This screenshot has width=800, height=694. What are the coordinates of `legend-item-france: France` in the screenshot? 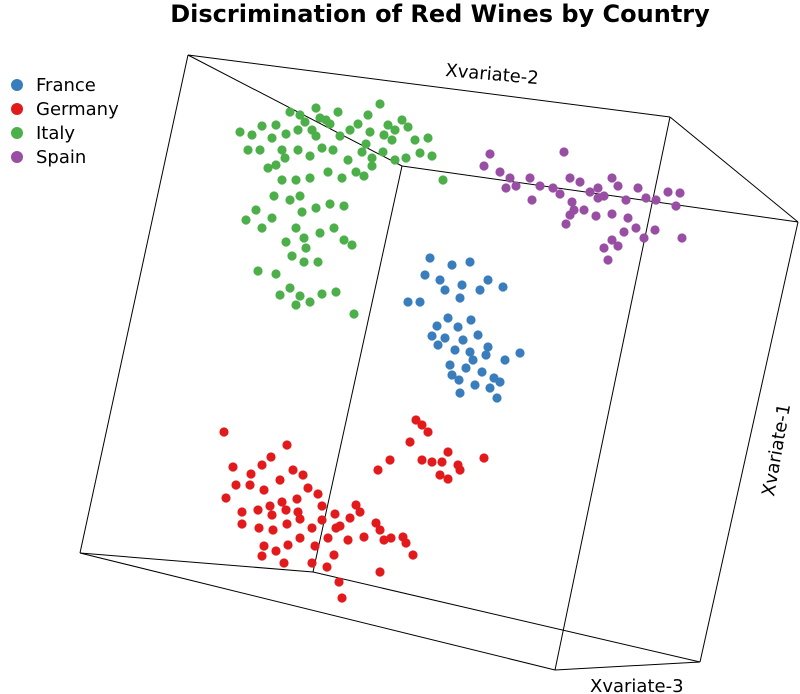 It's located at (53, 85).